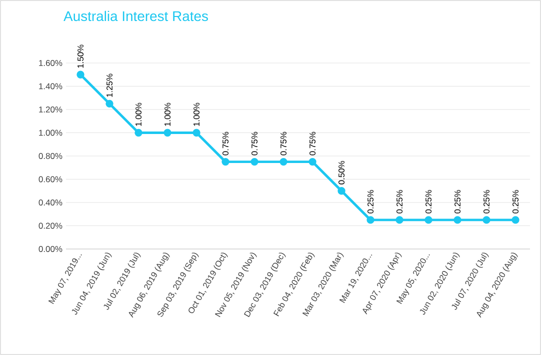 The width and height of the screenshot is (541, 355). Describe the element at coordinates (50, 225) in the screenshot. I see `y-tick-label: 0.20%` at that location.